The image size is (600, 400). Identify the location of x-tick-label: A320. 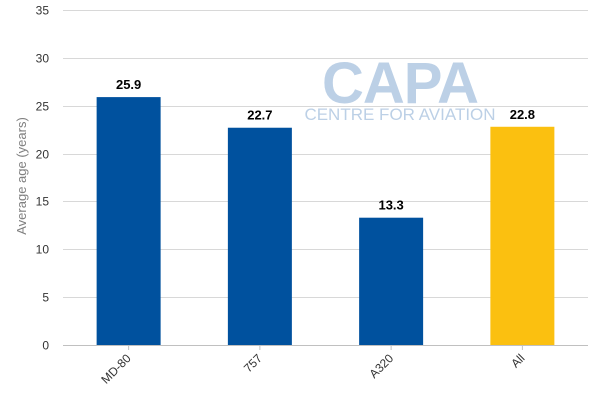
(382, 366).